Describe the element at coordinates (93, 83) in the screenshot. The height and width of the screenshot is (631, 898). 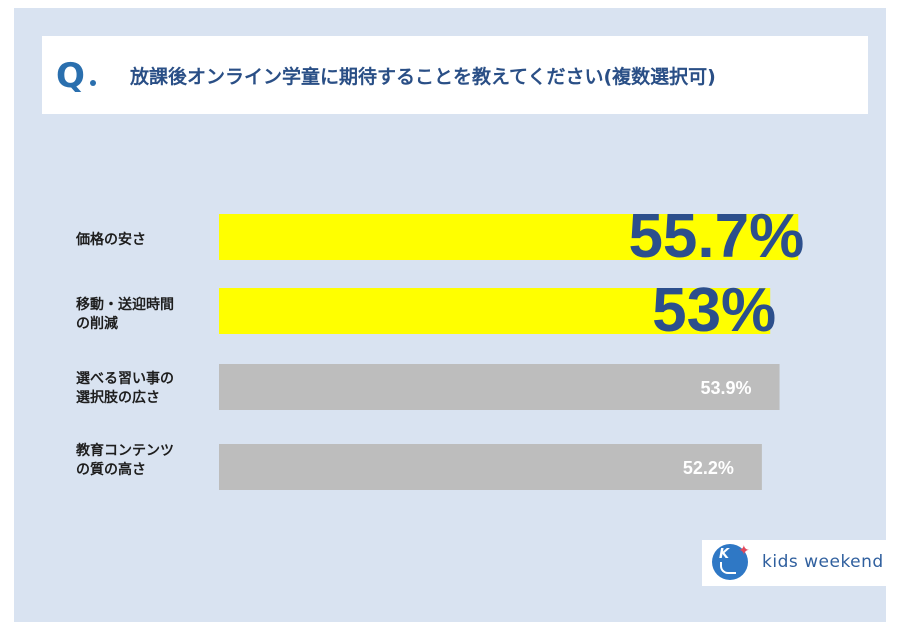
I see `q-dot-icon` at that location.